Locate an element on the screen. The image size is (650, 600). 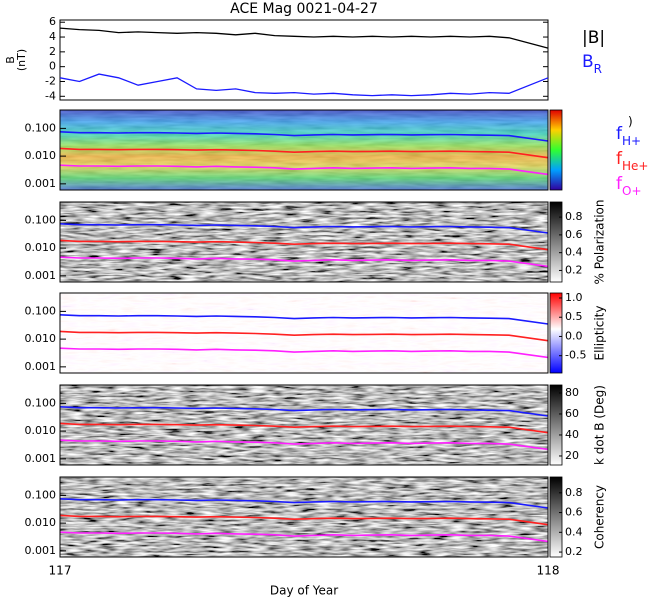
colorbar-tick-label: 60 is located at coordinates (572, 413).